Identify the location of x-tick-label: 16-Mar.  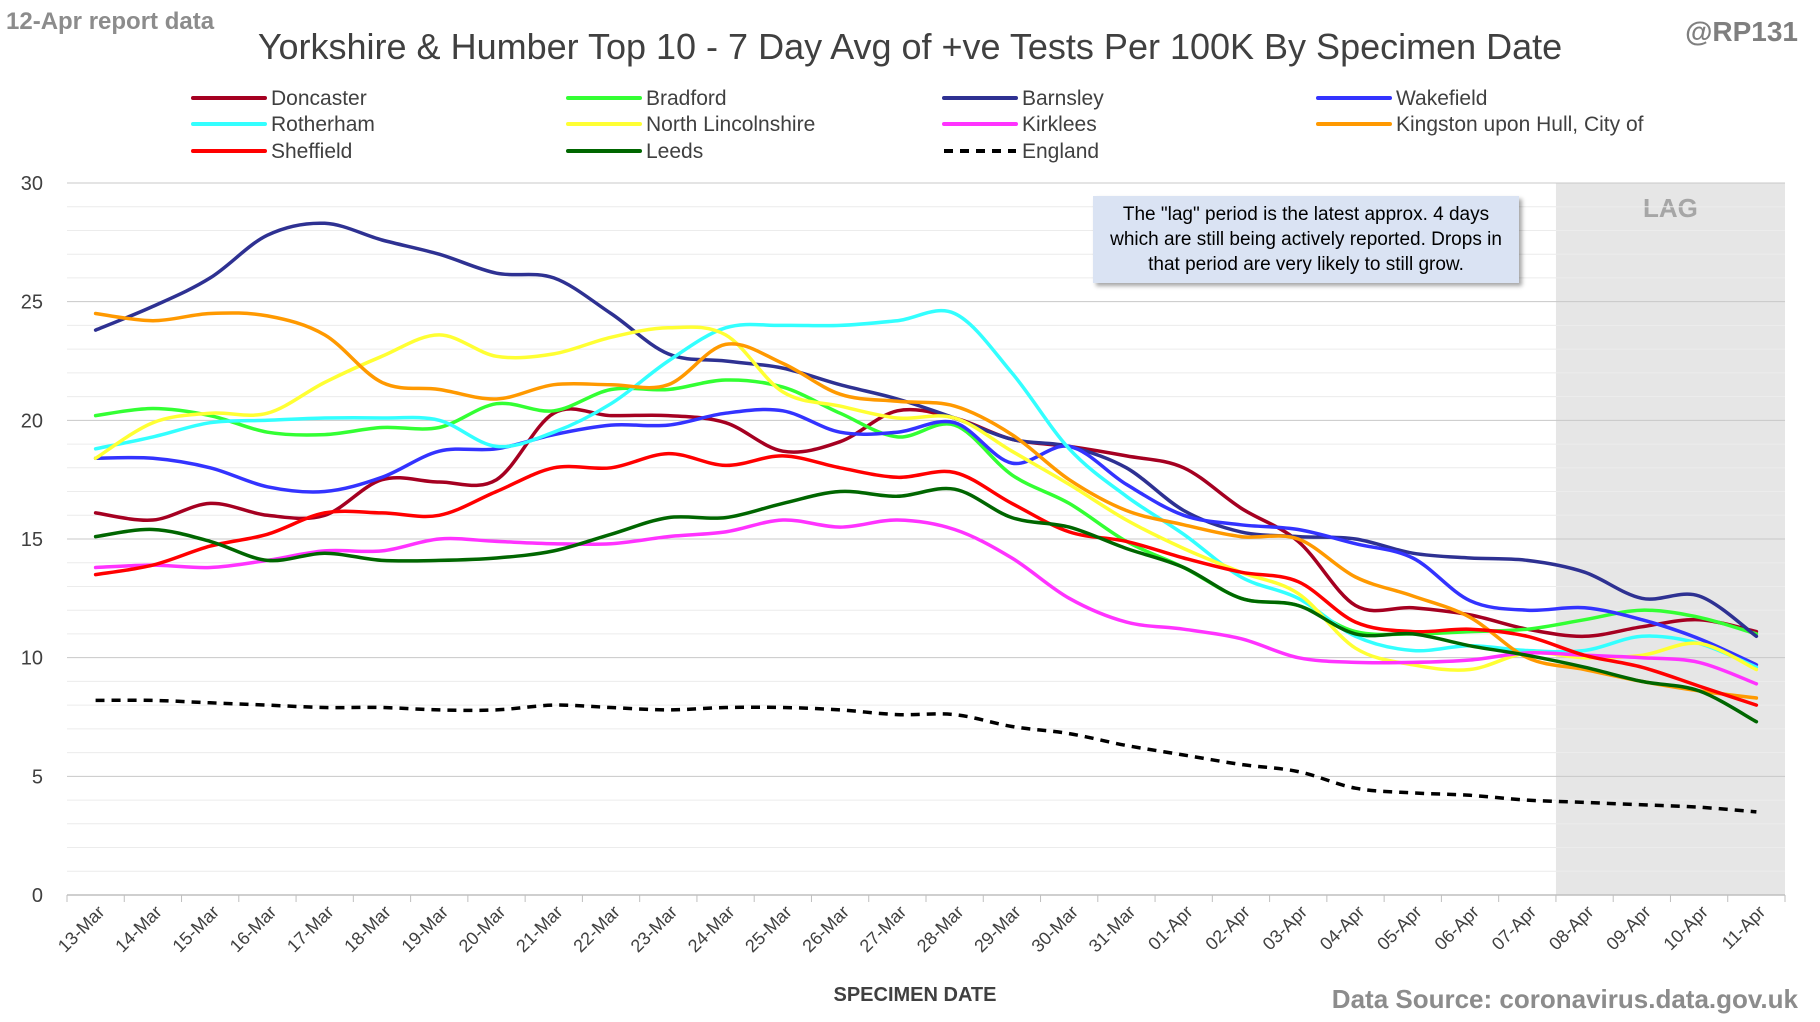
(253, 929).